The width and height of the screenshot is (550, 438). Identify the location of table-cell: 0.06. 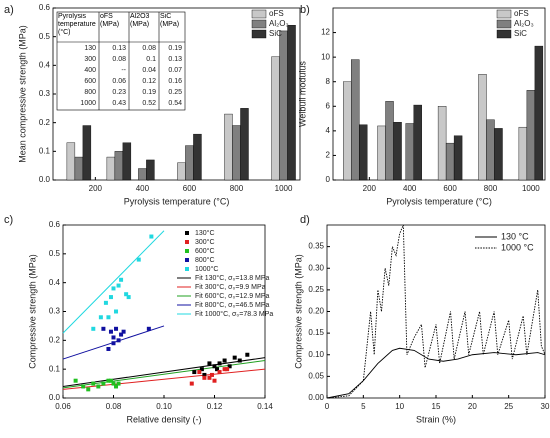
(119, 81).